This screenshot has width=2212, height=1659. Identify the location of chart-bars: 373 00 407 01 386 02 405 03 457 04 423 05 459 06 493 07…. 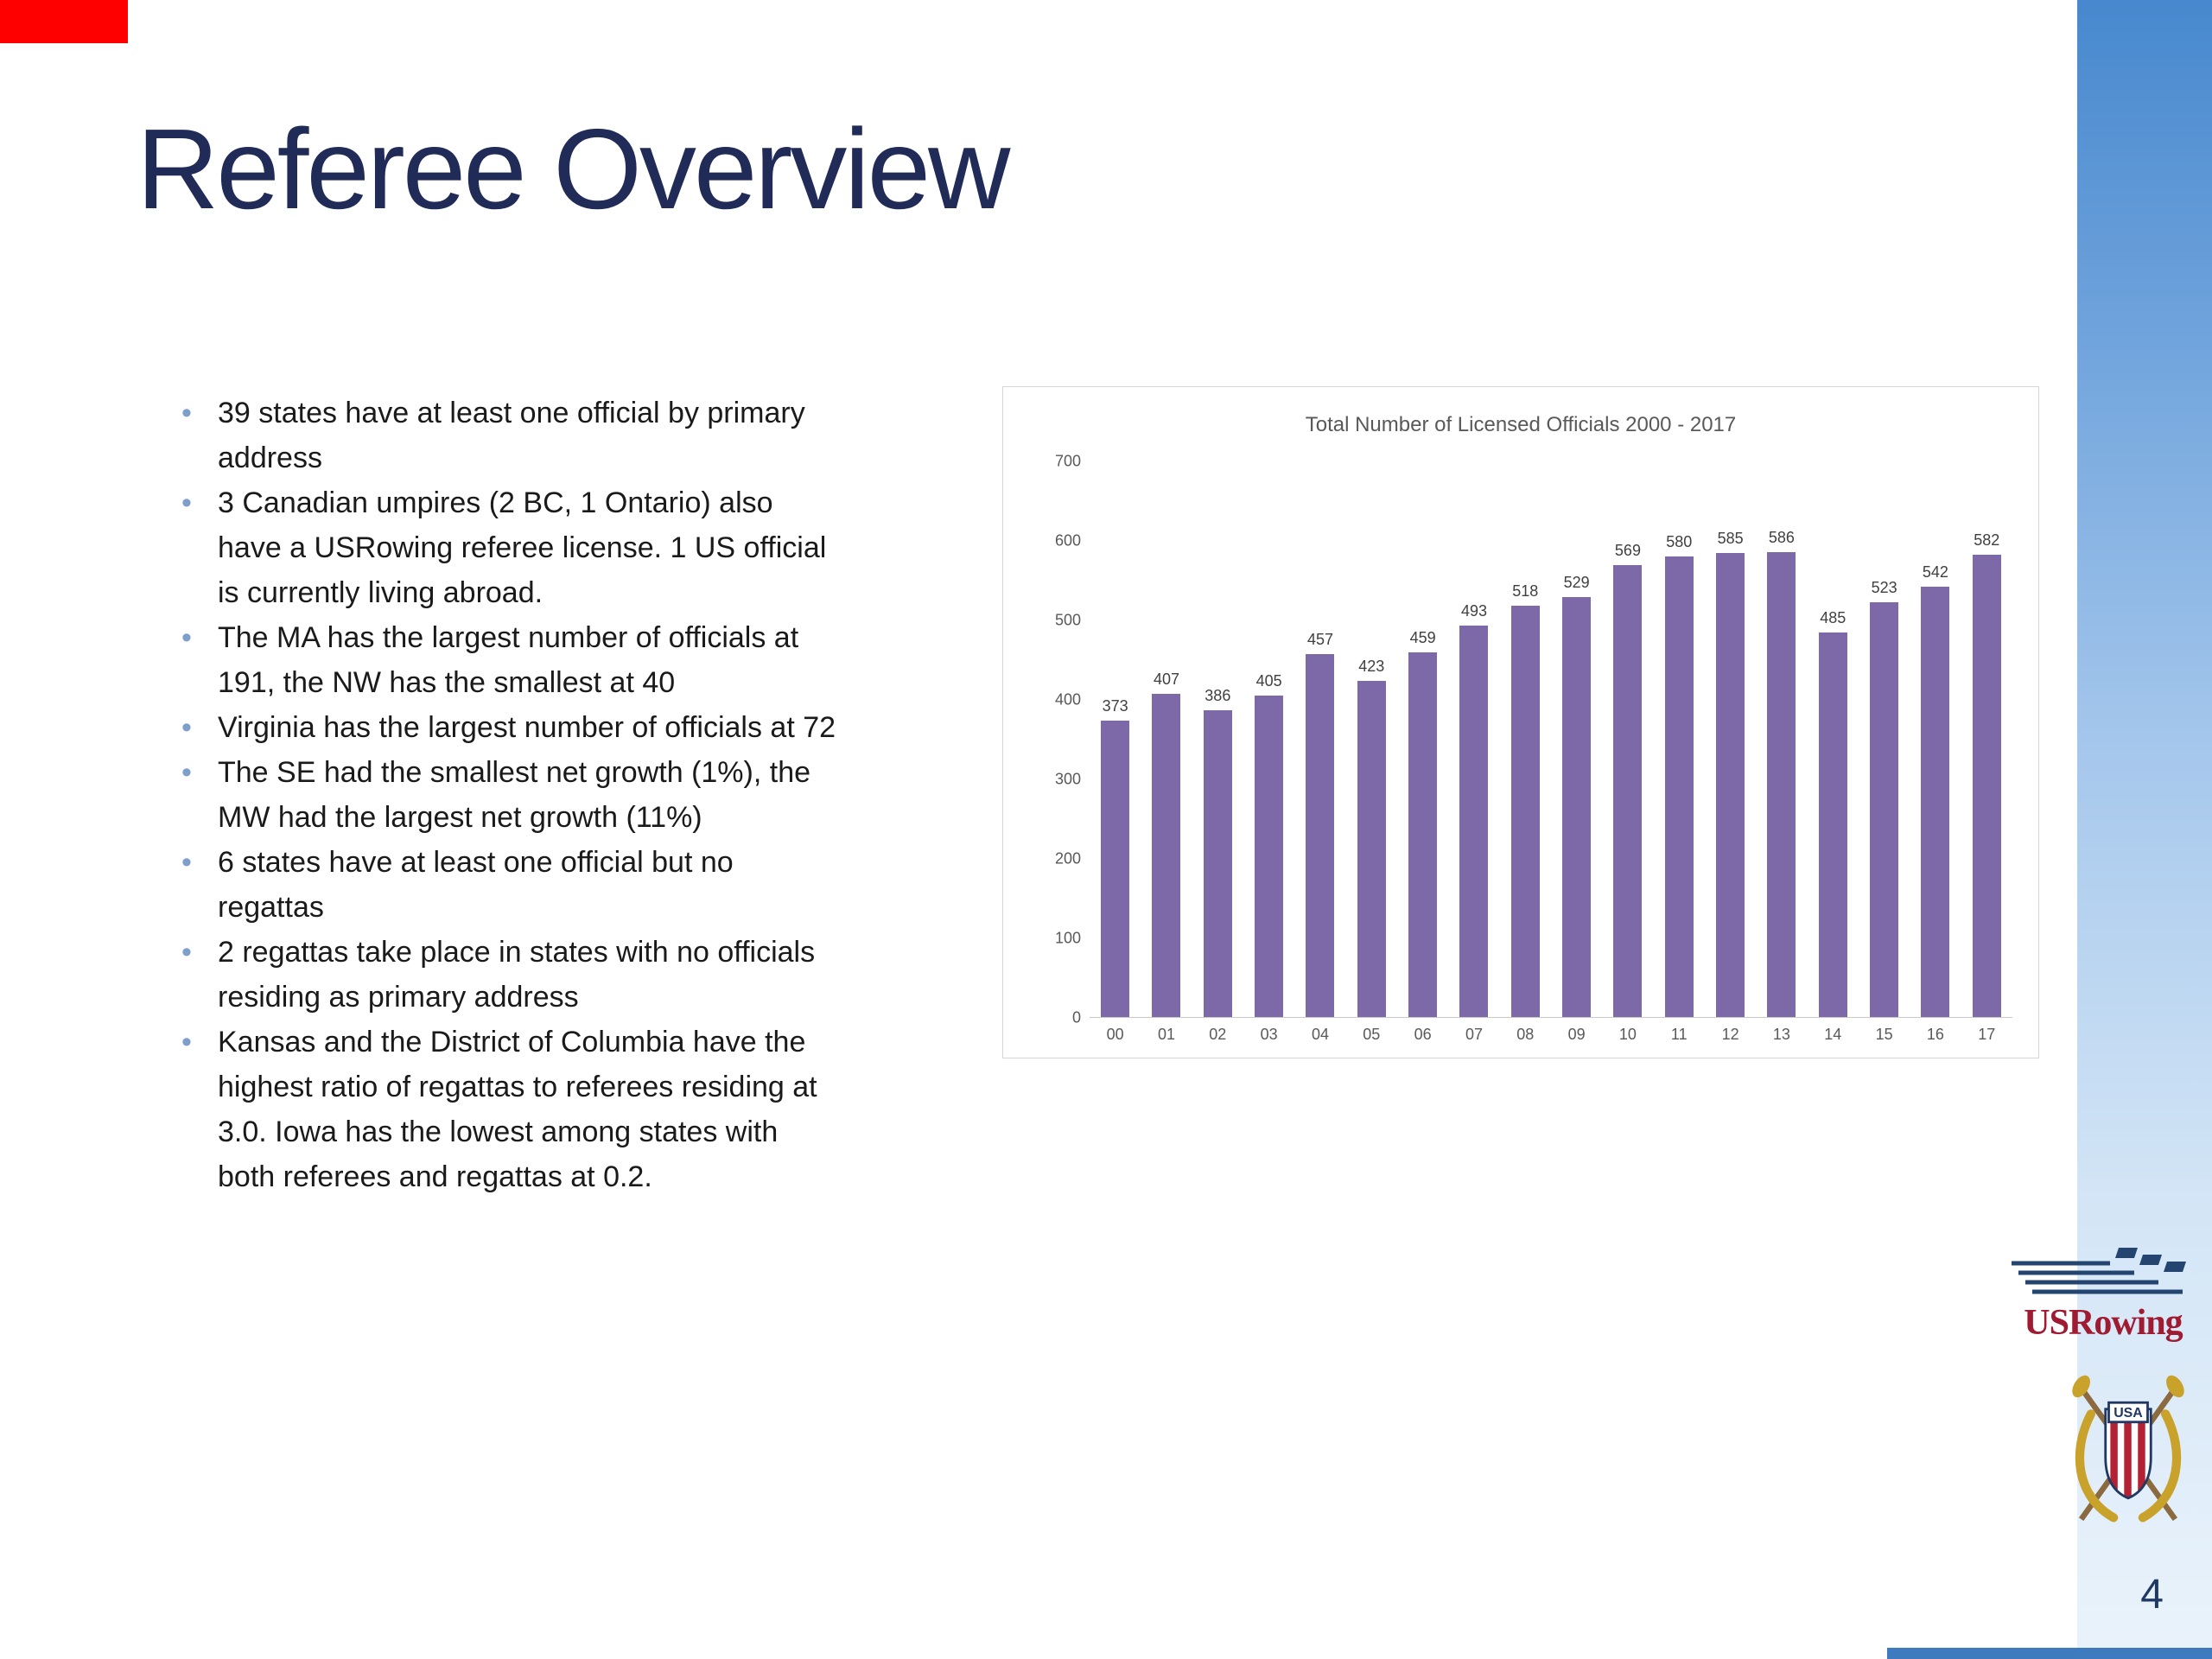
(1551, 752).